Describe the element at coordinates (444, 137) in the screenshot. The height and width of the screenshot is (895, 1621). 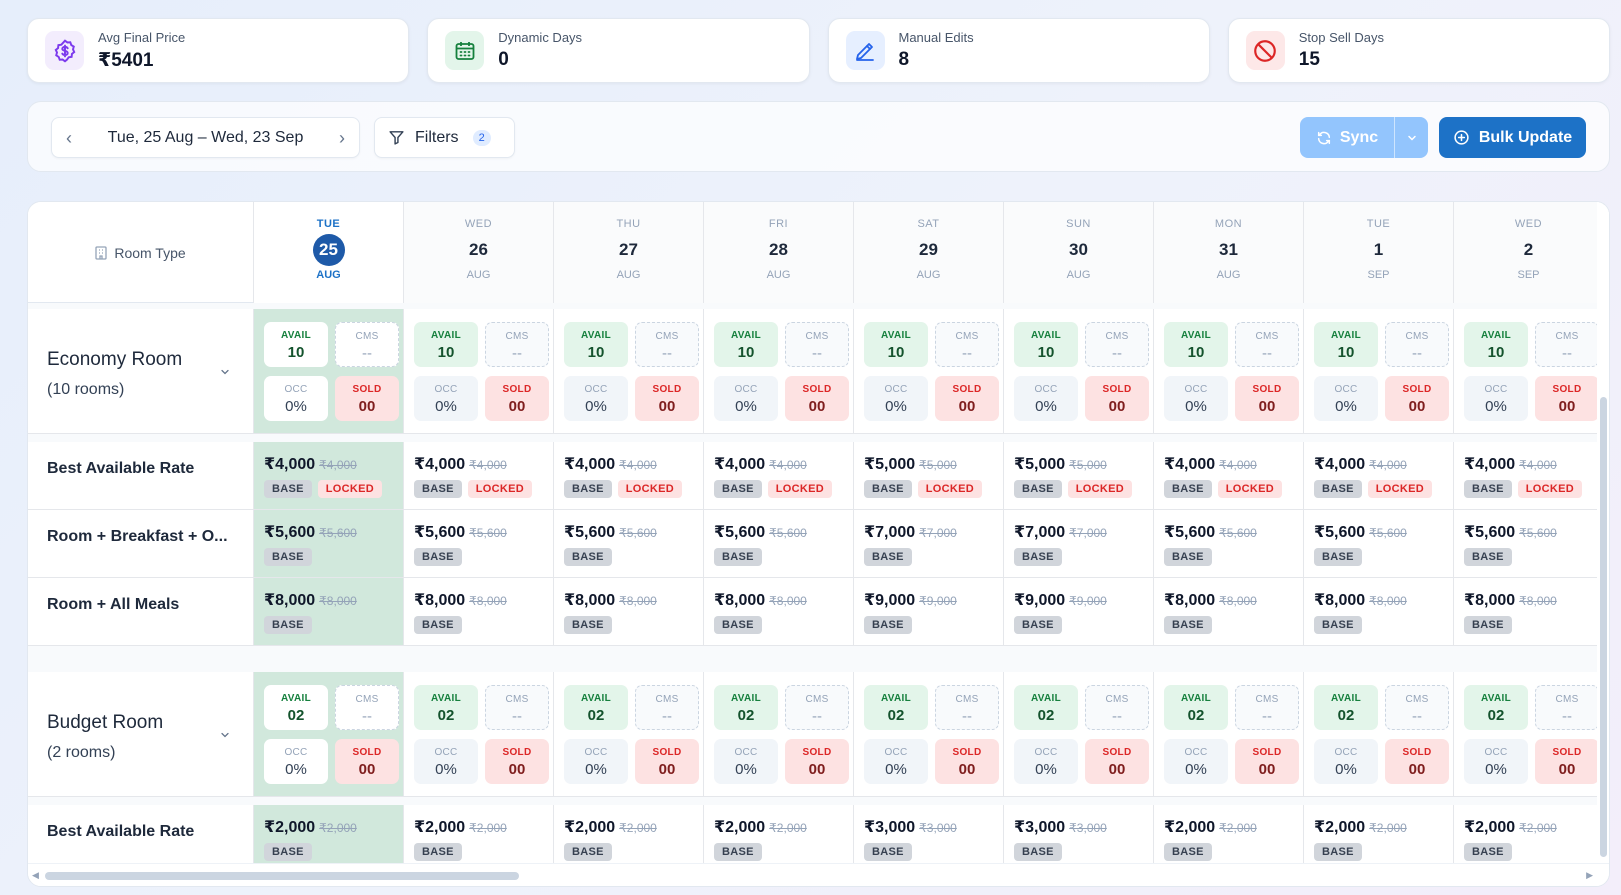
I see `filters-button: Filters 2` at that location.